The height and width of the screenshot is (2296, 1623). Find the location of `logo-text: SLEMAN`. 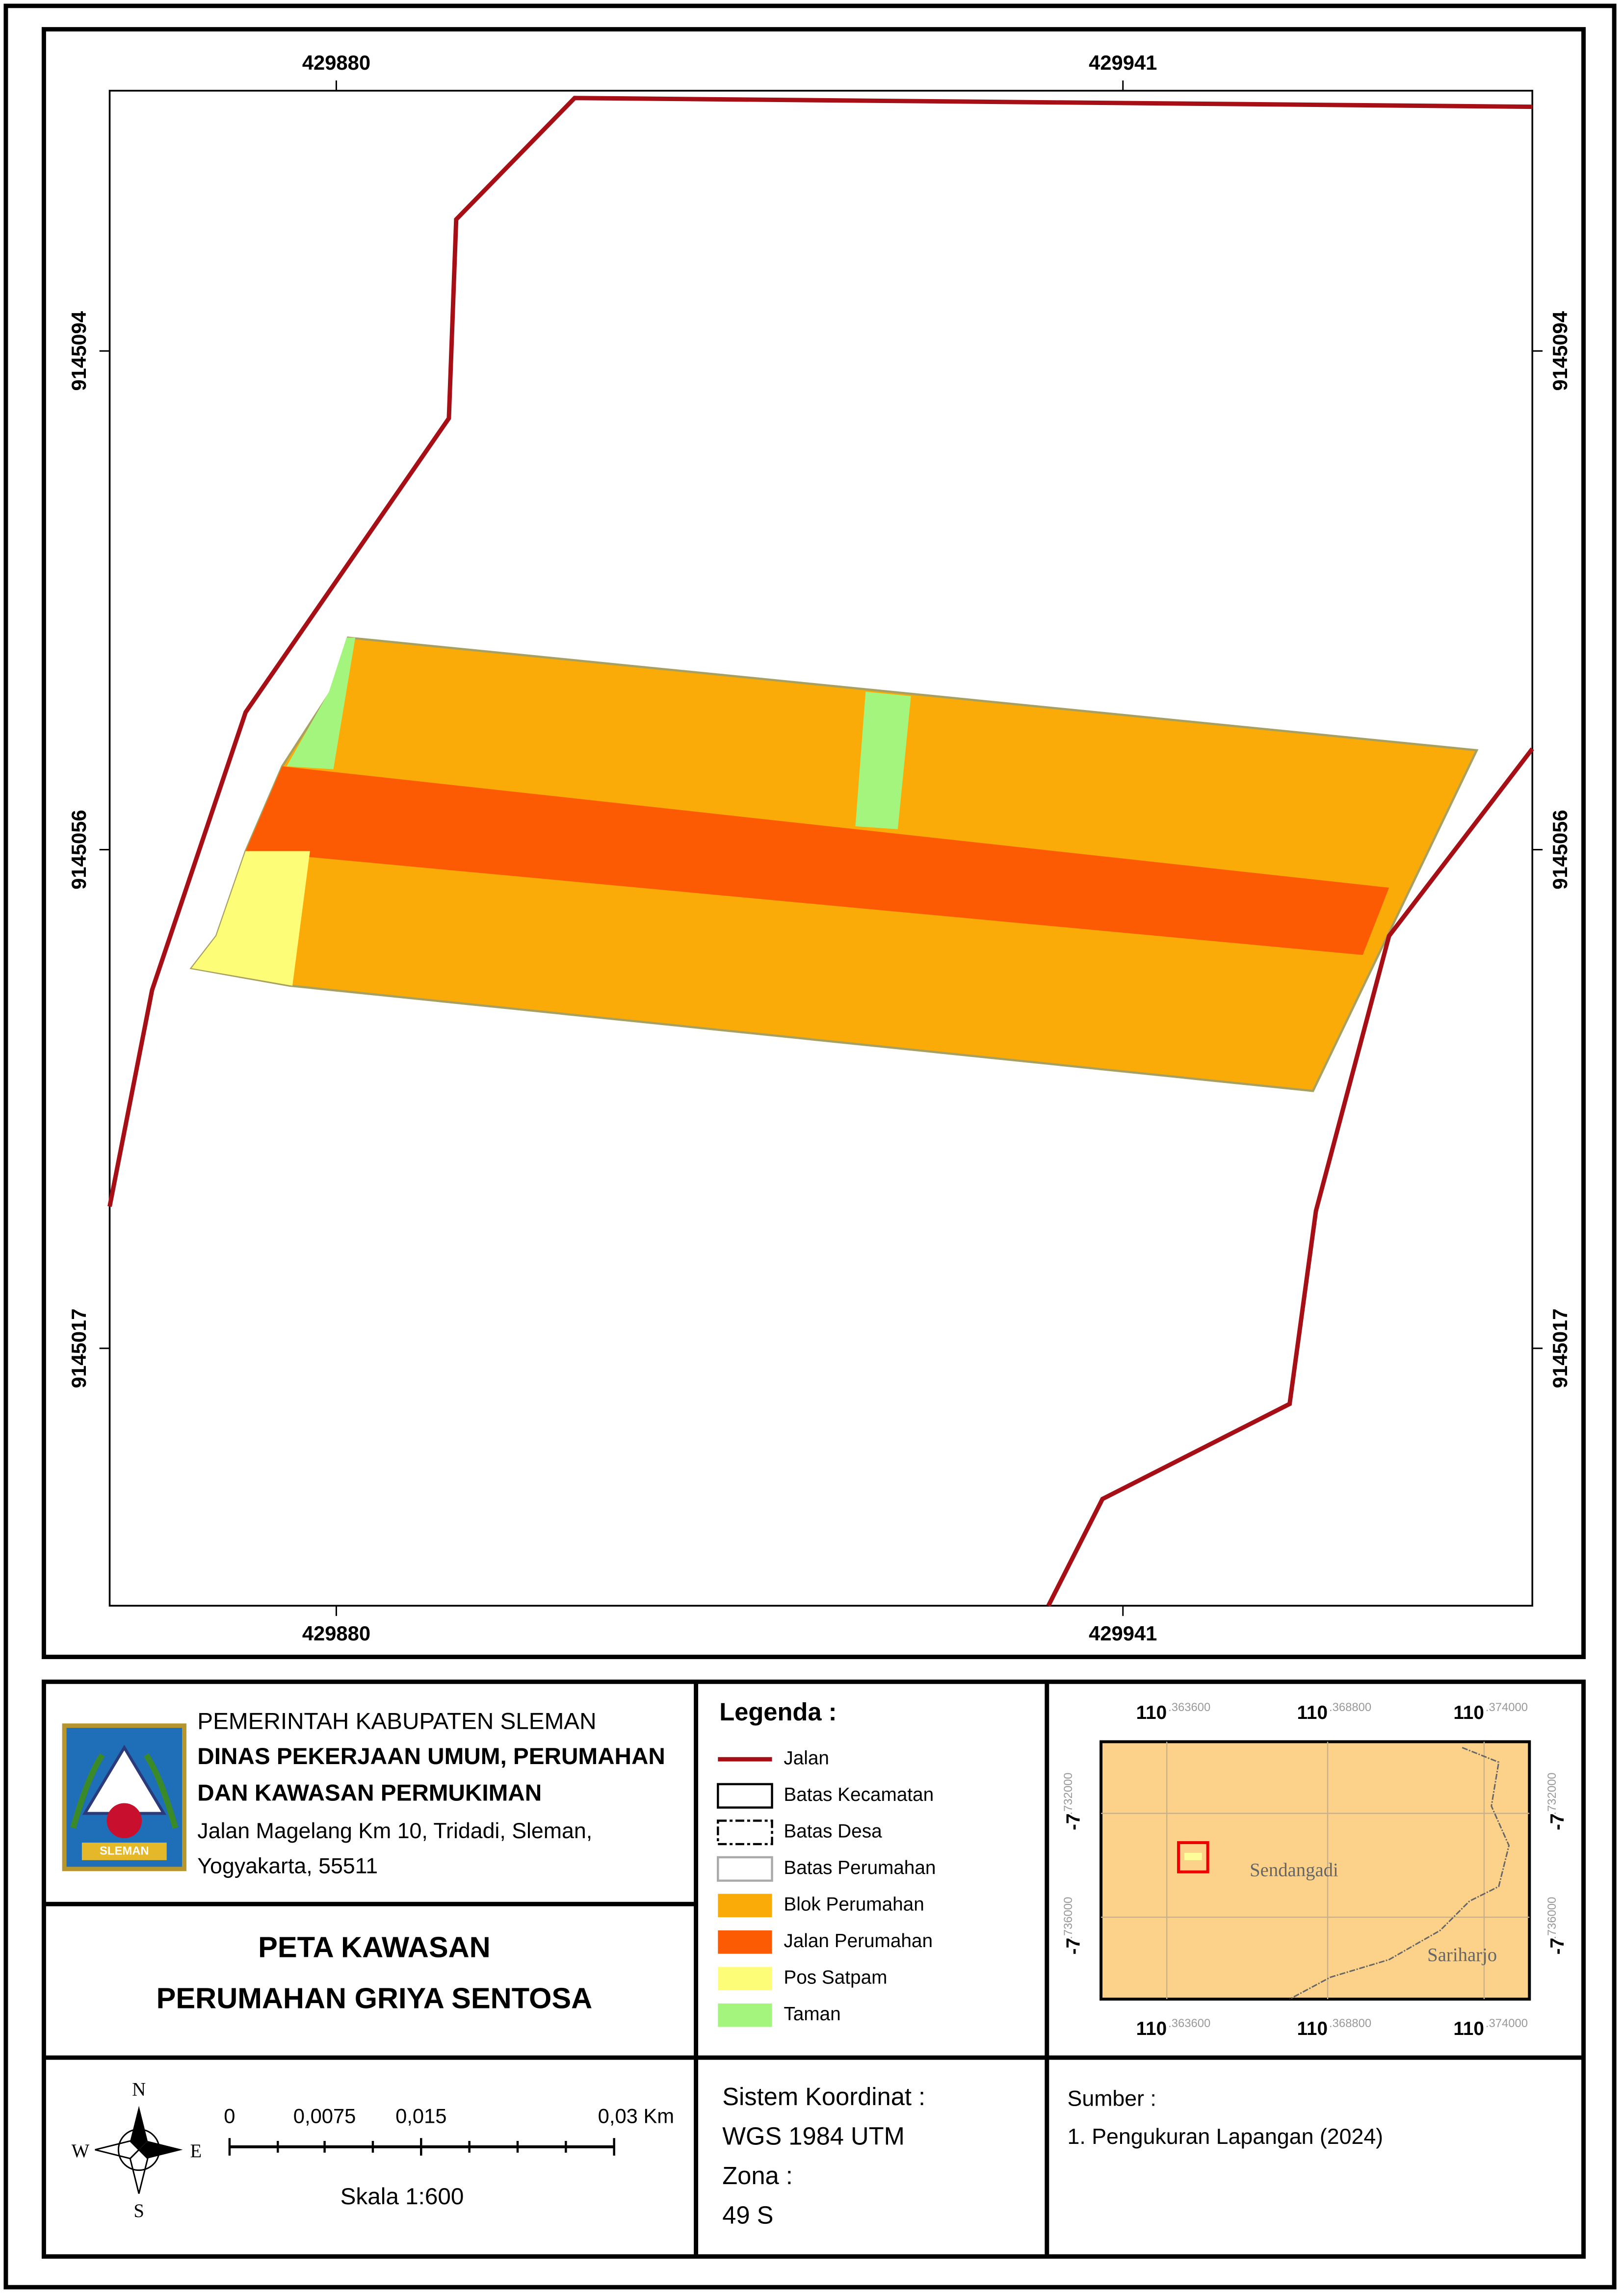

logo-text: SLEMAN is located at coordinates (124, 1850).